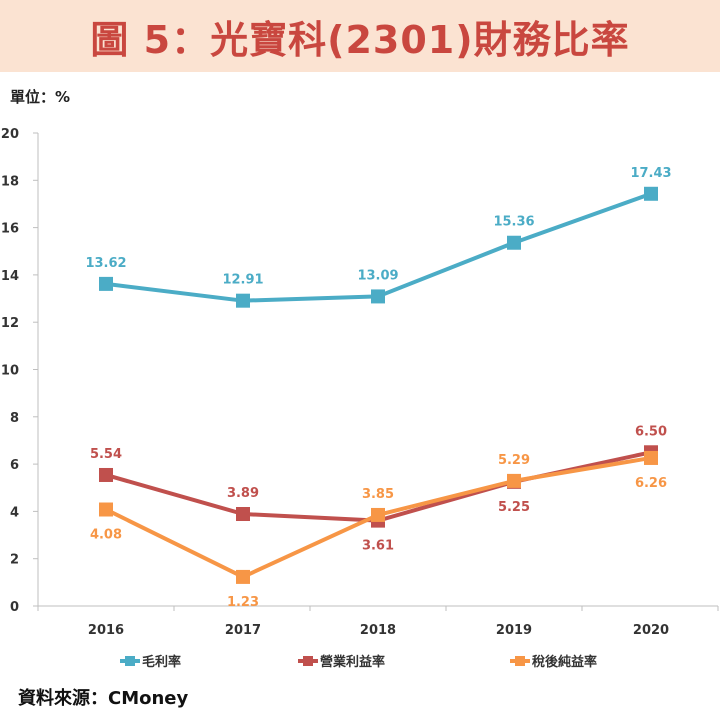  What do you see at coordinates (106, 535) in the screenshot?
I see `data-label: 4.08` at bounding box center [106, 535].